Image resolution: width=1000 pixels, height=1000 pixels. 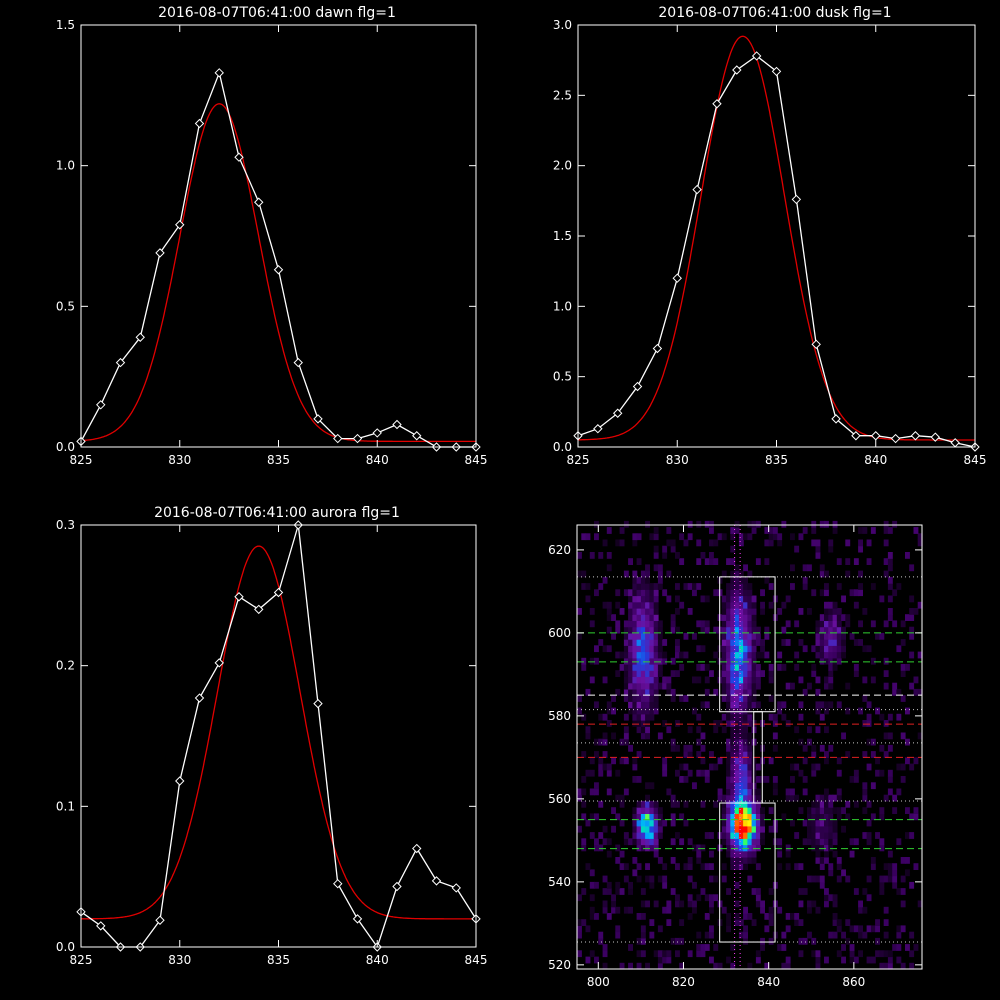 What do you see at coordinates (562, 95) in the screenshot?
I see `y-tick-label: 2.5` at bounding box center [562, 95].